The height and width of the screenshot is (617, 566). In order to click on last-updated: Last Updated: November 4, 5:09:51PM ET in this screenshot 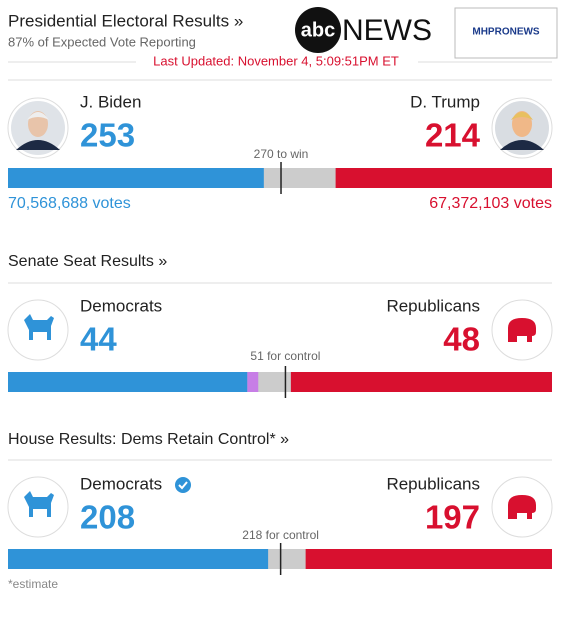, I will do `click(276, 60)`.